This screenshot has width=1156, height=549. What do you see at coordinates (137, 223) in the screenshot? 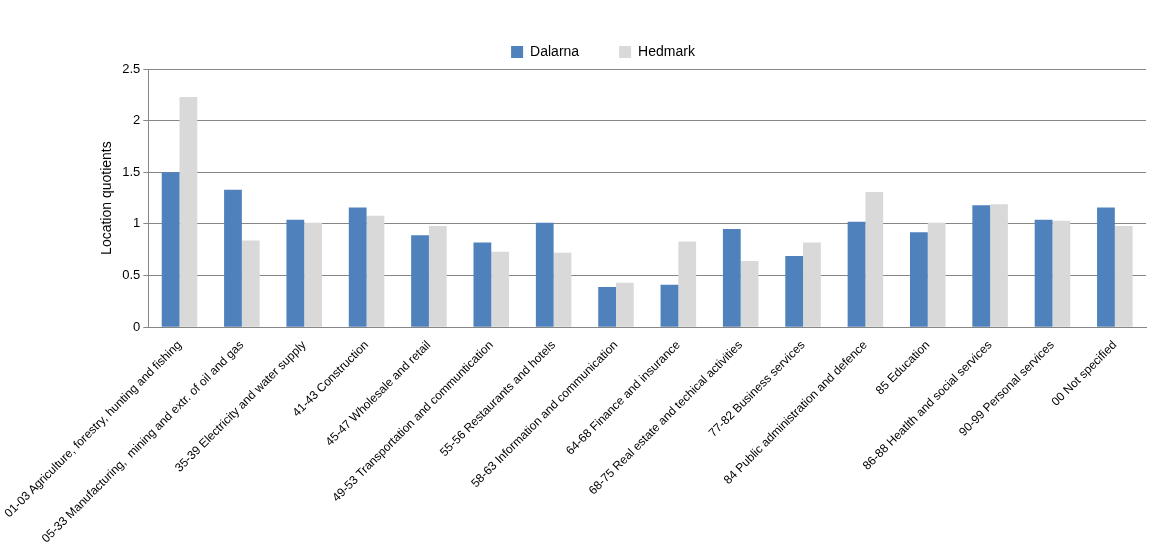
I see `y-tick-label: 1` at bounding box center [137, 223].